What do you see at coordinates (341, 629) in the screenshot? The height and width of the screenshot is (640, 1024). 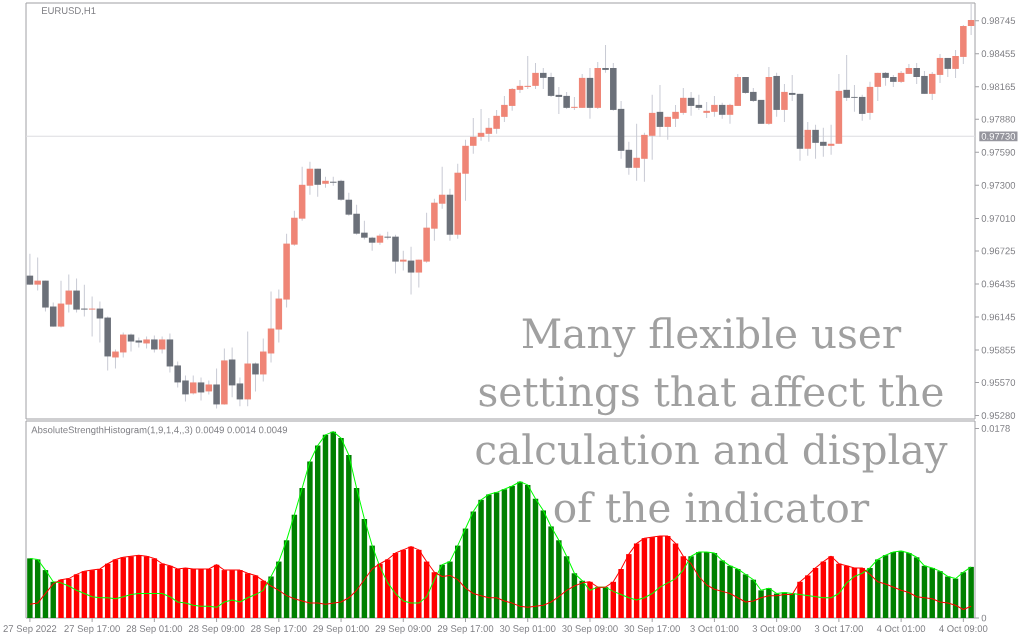 I see `x-tick-label: 29 Sep 01:00` at bounding box center [341, 629].